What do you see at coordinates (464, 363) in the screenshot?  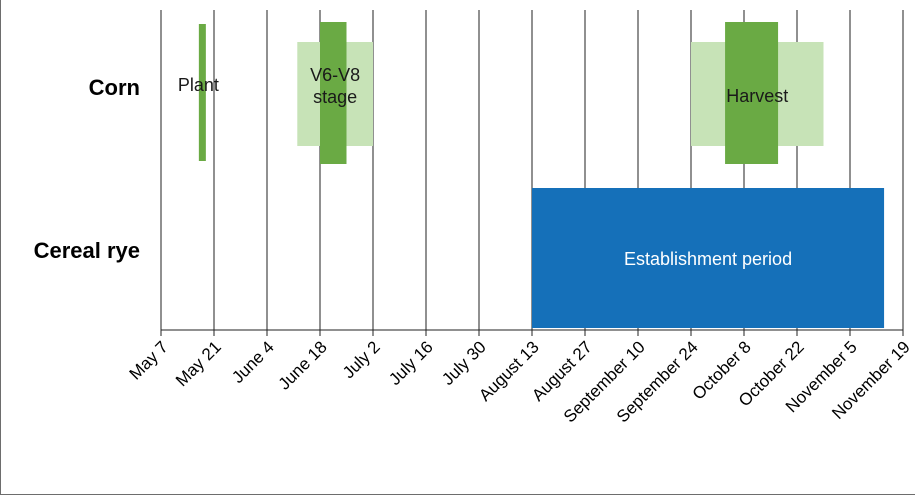 I see `x-tick-label: July 30` at bounding box center [464, 363].